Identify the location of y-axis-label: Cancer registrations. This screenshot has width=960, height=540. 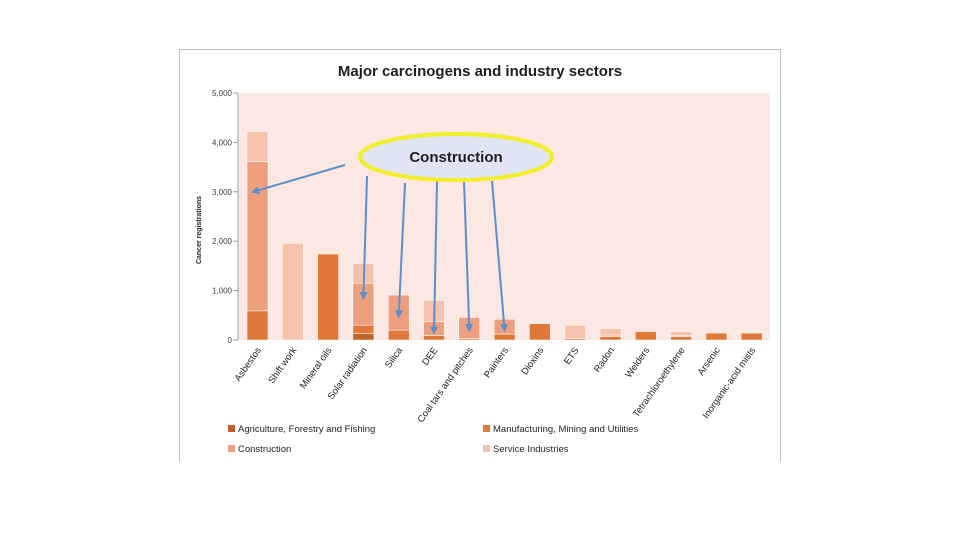
(199, 230).